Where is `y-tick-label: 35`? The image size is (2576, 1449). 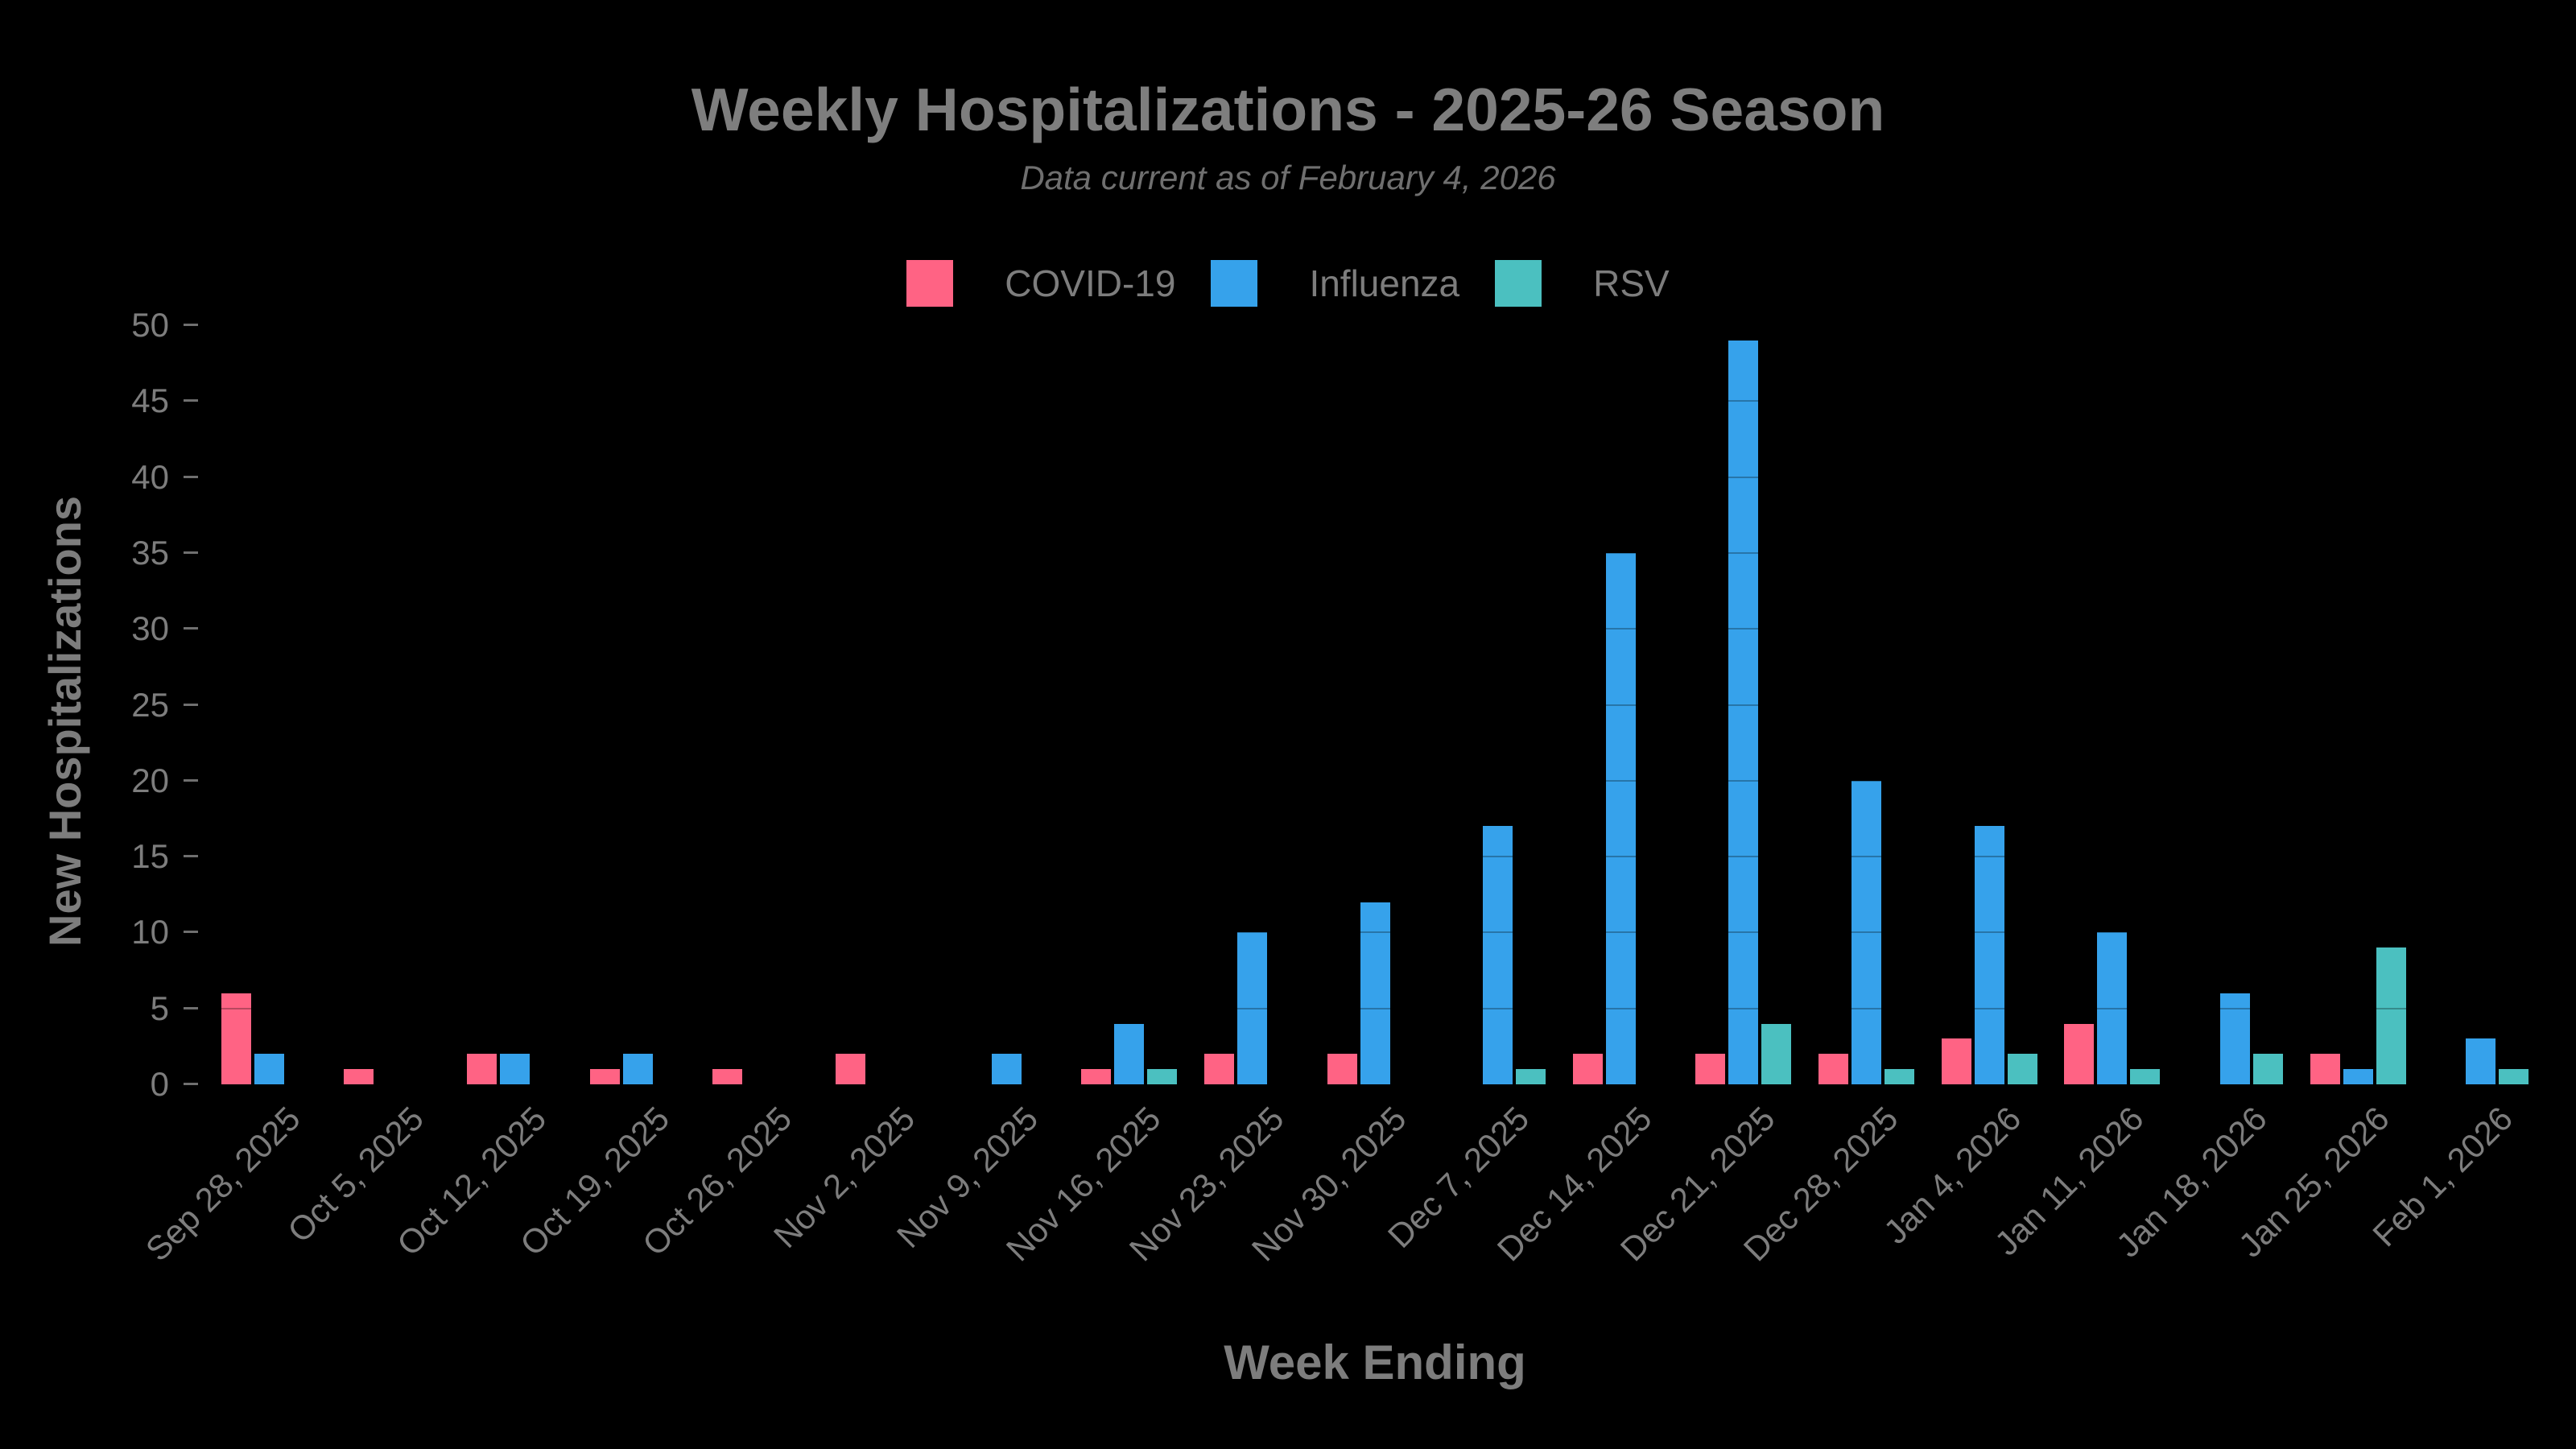 y-tick-label: 35 is located at coordinates (150, 552).